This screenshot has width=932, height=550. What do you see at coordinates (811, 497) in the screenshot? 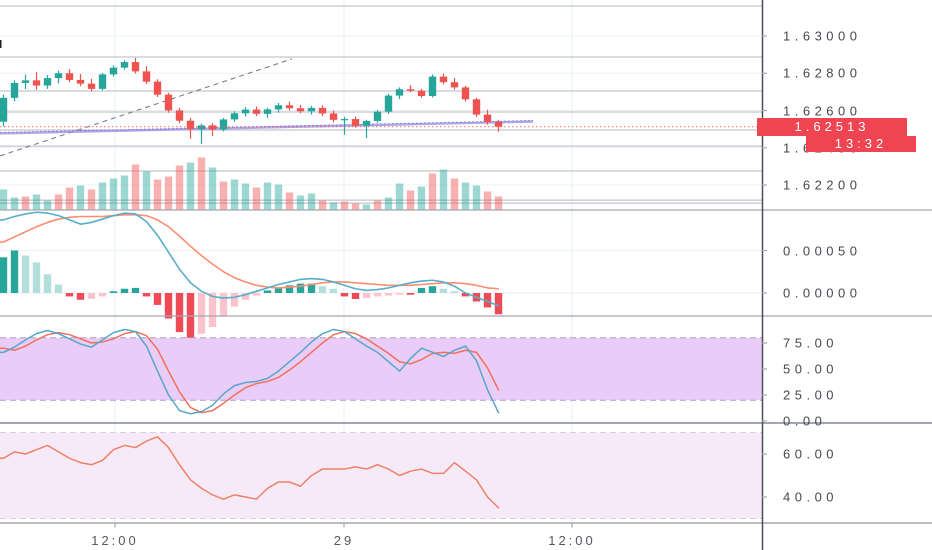
I see `rsi-axis-label: 40.00` at bounding box center [811, 497].